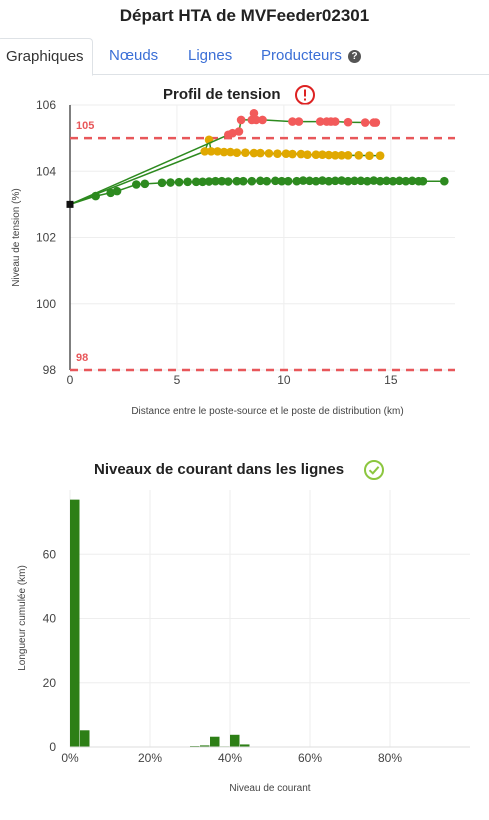 The width and height of the screenshot is (489, 820). What do you see at coordinates (390, 758) in the screenshot?
I see `current-x-tick: 80%` at bounding box center [390, 758].